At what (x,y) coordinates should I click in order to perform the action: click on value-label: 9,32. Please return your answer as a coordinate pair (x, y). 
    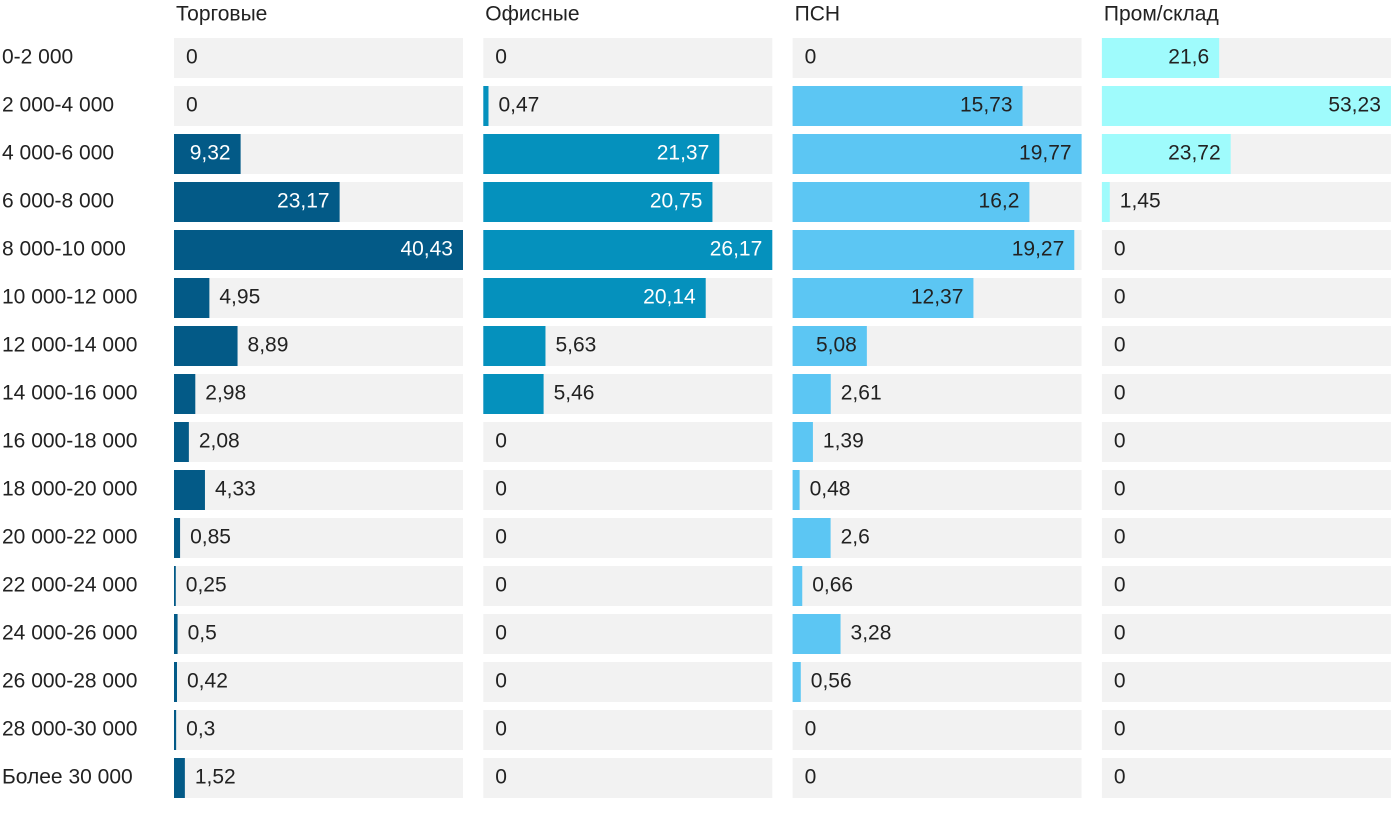
    Looking at the image, I should click on (210, 153).